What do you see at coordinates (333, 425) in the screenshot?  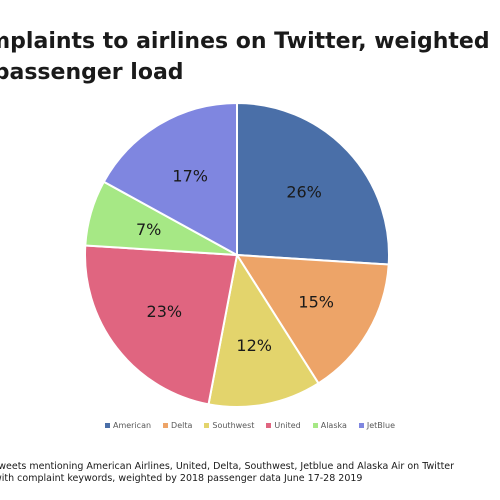 I see `legend-label-alaska: Alaska` at bounding box center [333, 425].